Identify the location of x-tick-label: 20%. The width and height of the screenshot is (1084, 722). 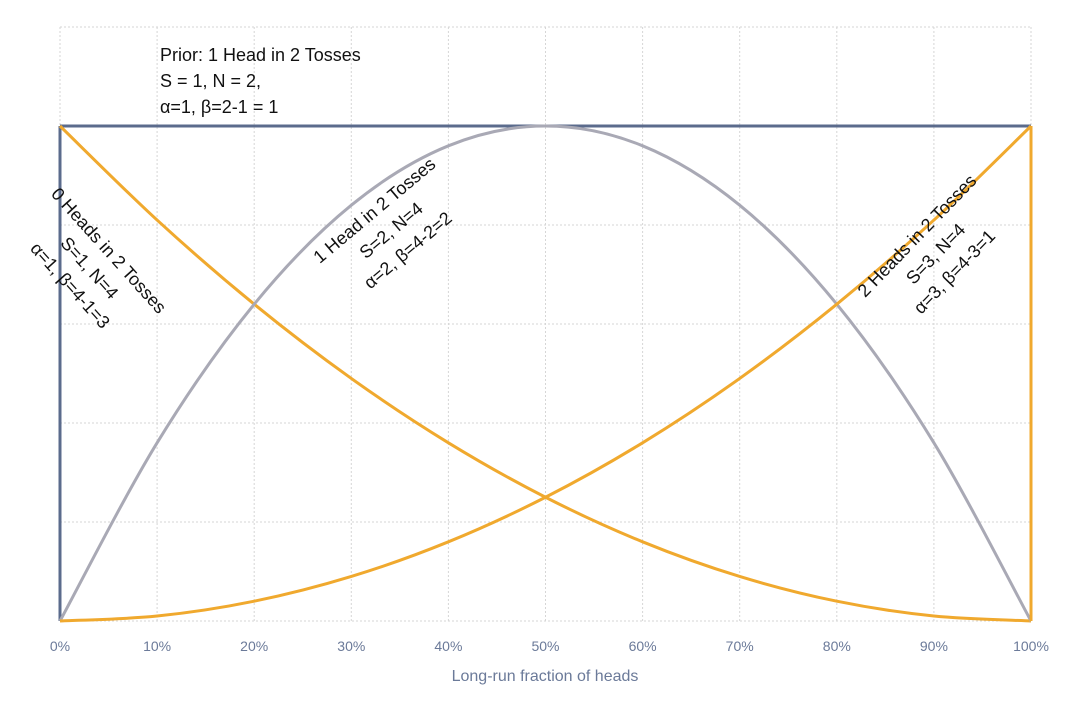
(254, 646).